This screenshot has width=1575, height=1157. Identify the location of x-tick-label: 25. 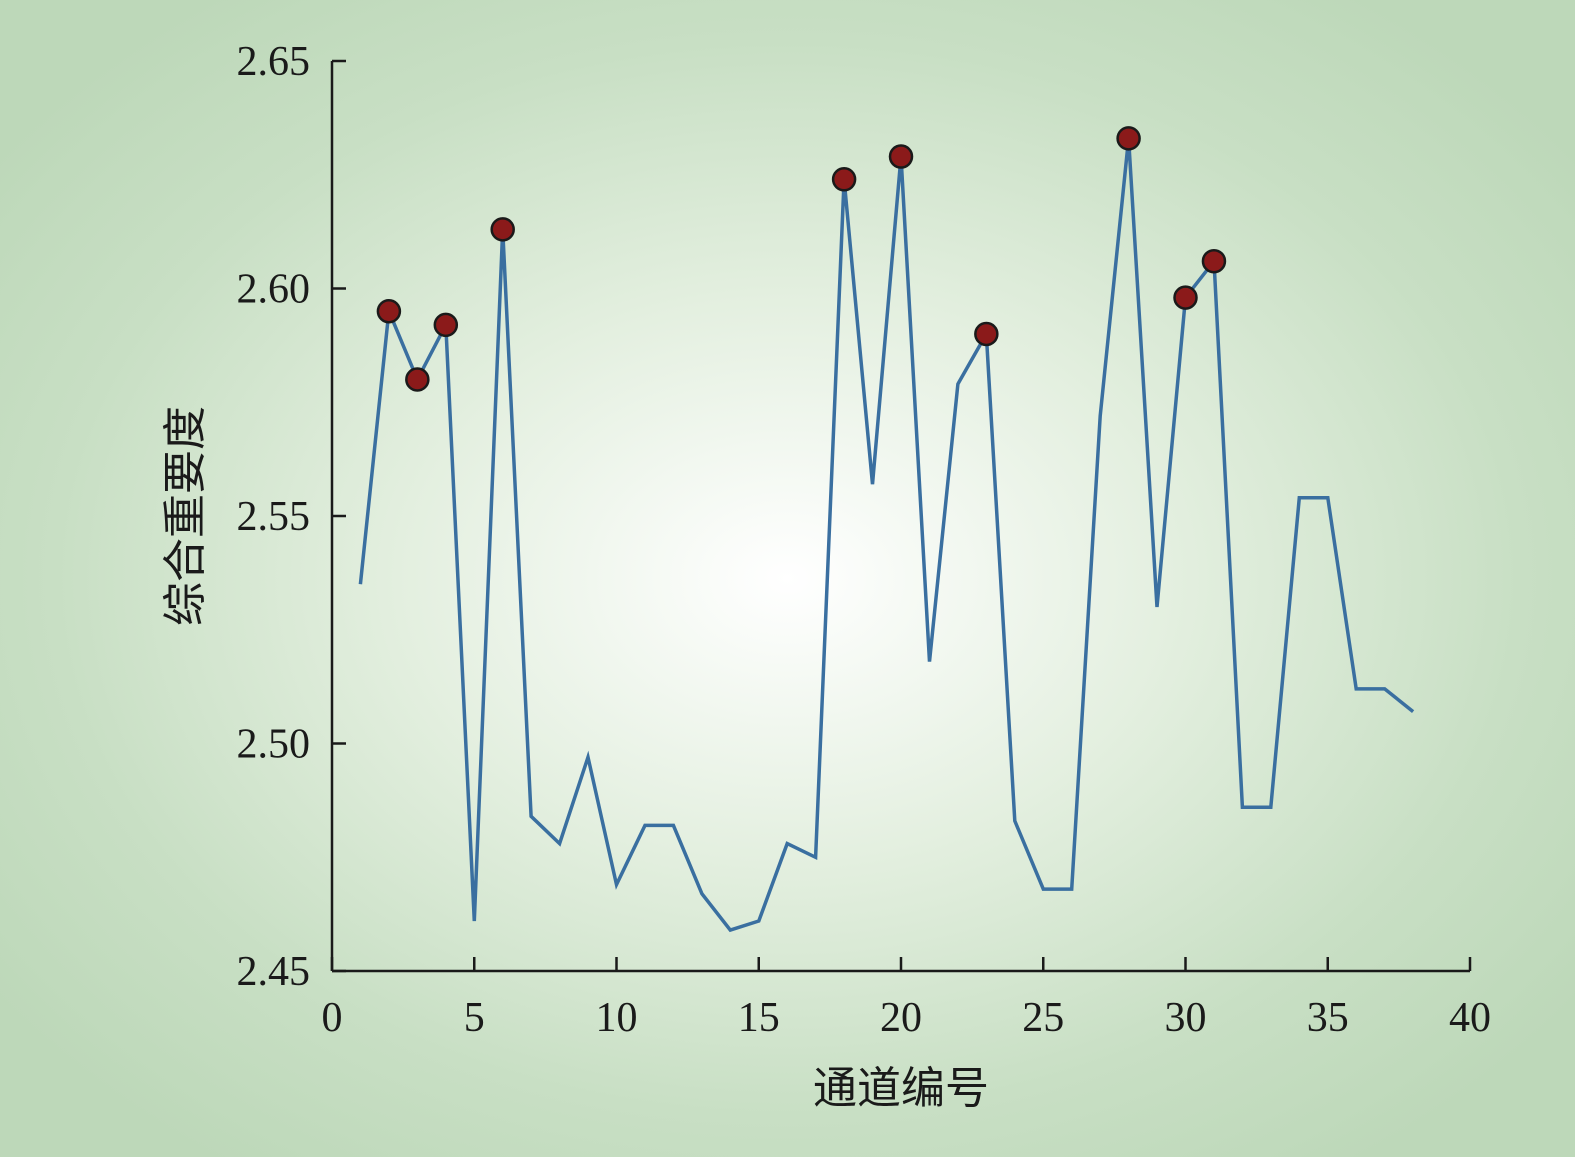
(1043, 1018).